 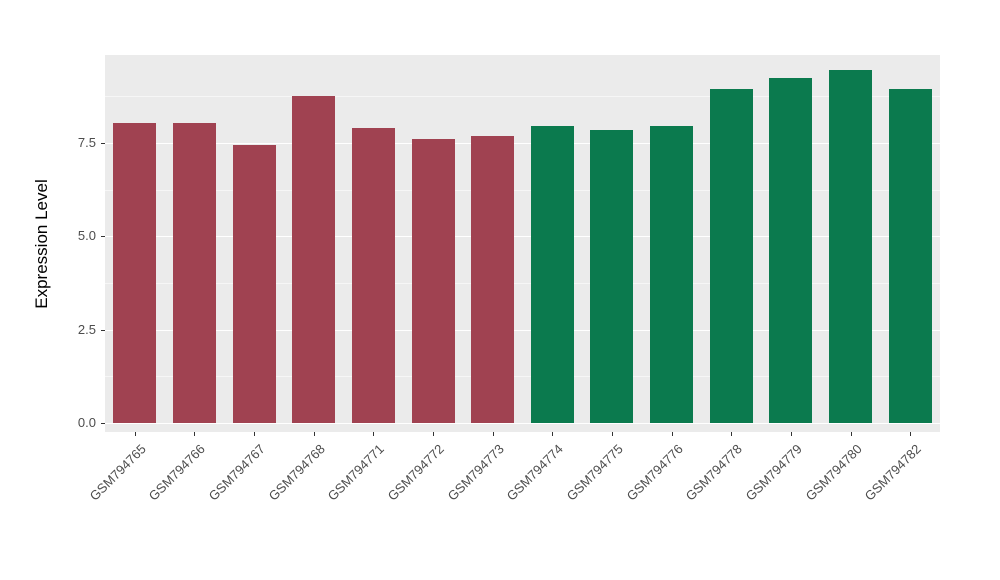 I want to click on y-tick-label: 2.5, so click(x=86, y=329).